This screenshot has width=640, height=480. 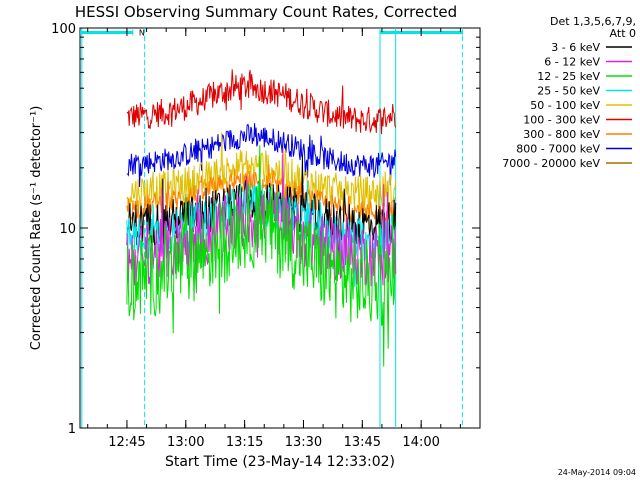 I want to click on legend-label: 3 - 6 keV, so click(x=575, y=47).